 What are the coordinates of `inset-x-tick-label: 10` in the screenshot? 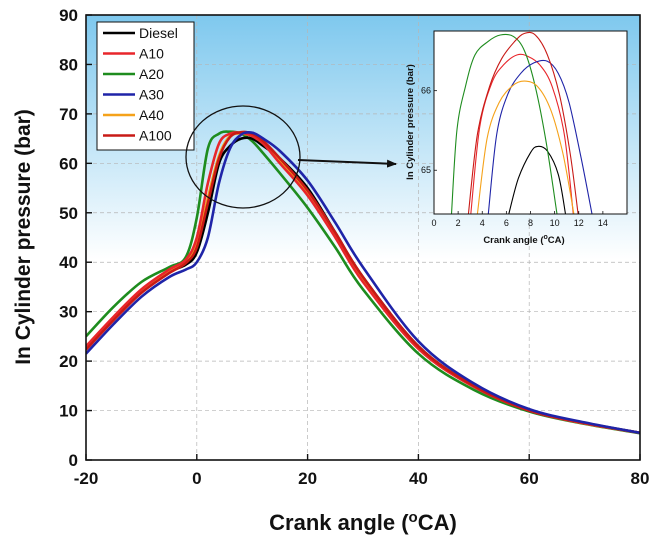 It's located at (555, 223).